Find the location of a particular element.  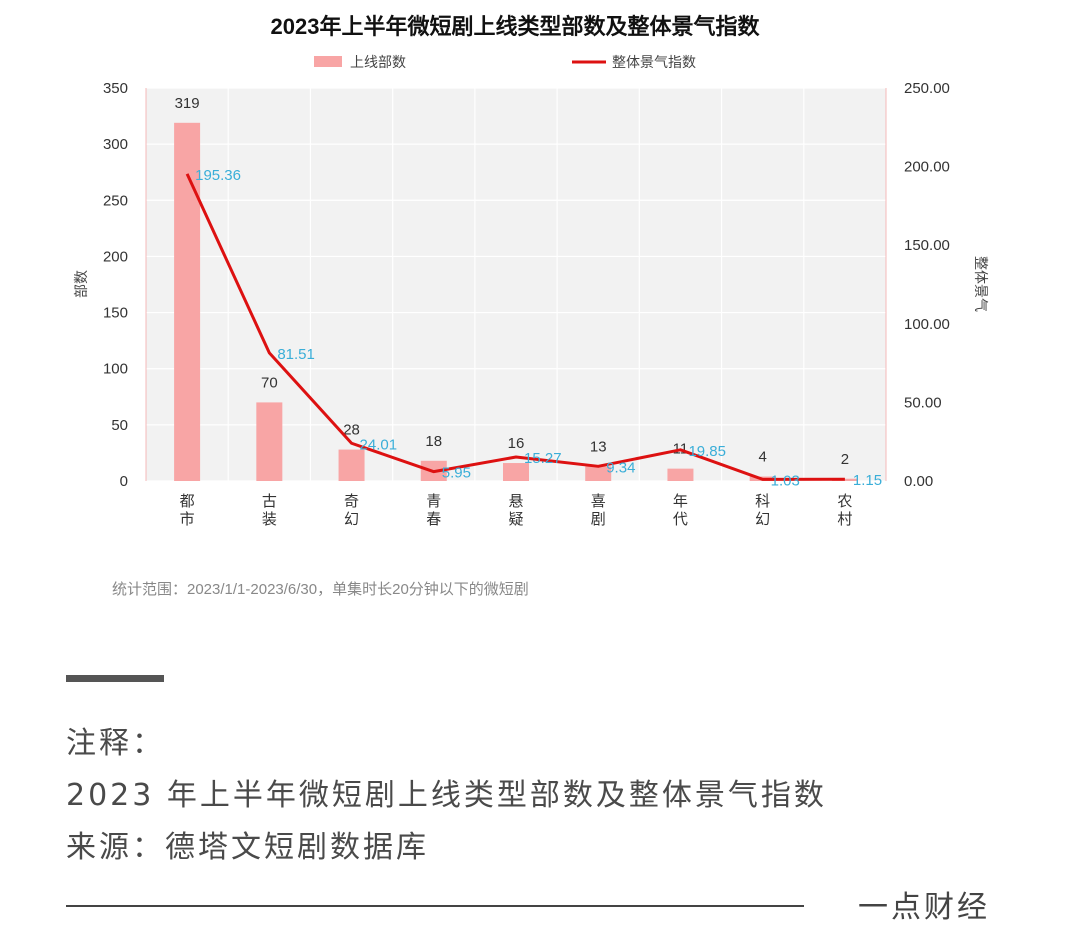

line-value-label: 1.15 is located at coordinates (867, 480).